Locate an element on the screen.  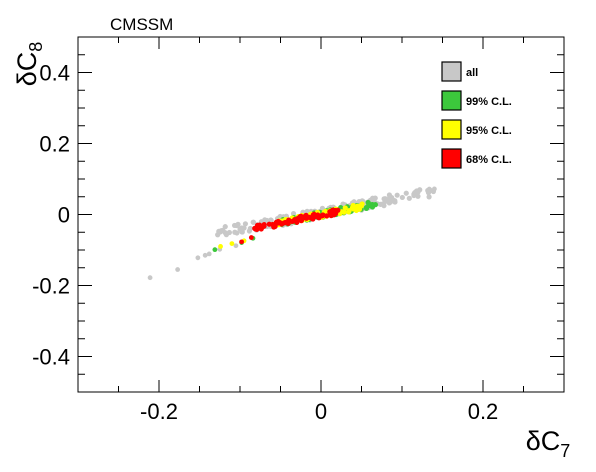
x-axis-label: δC7 is located at coordinates (548, 443).